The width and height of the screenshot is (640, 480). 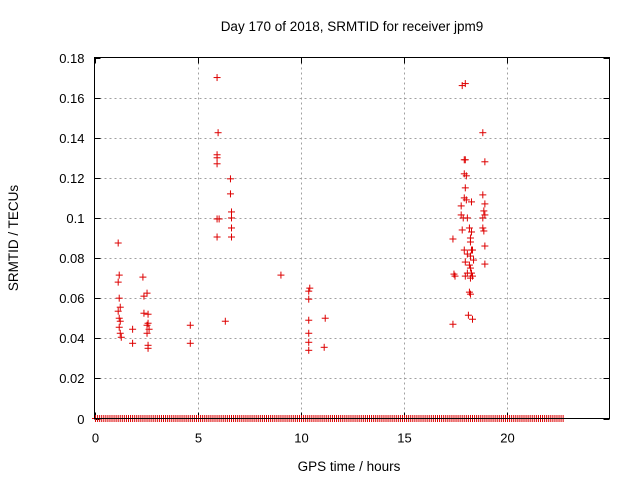 What do you see at coordinates (71, 258) in the screenshot?
I see `y-tick-label: 0.08` at bounding box center [71, 258].